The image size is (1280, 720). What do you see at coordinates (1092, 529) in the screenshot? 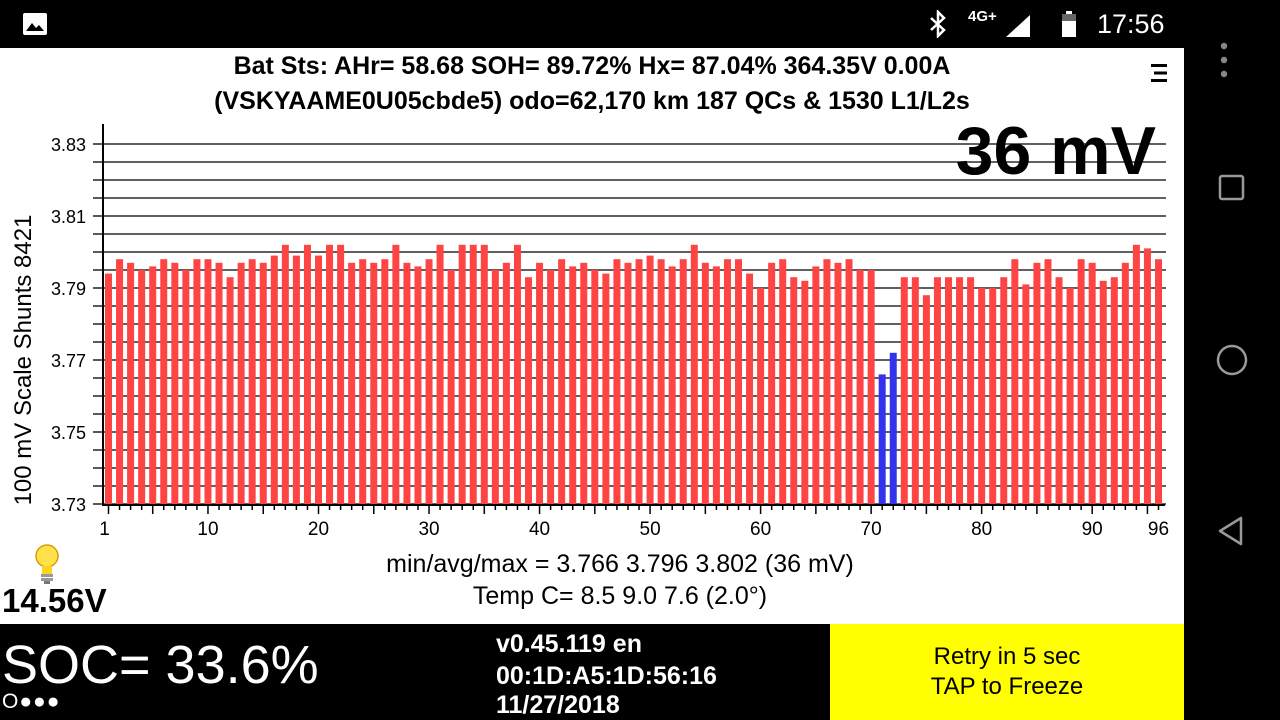
I see `x-tick-label: 90` at bounding box center [1092, 529].